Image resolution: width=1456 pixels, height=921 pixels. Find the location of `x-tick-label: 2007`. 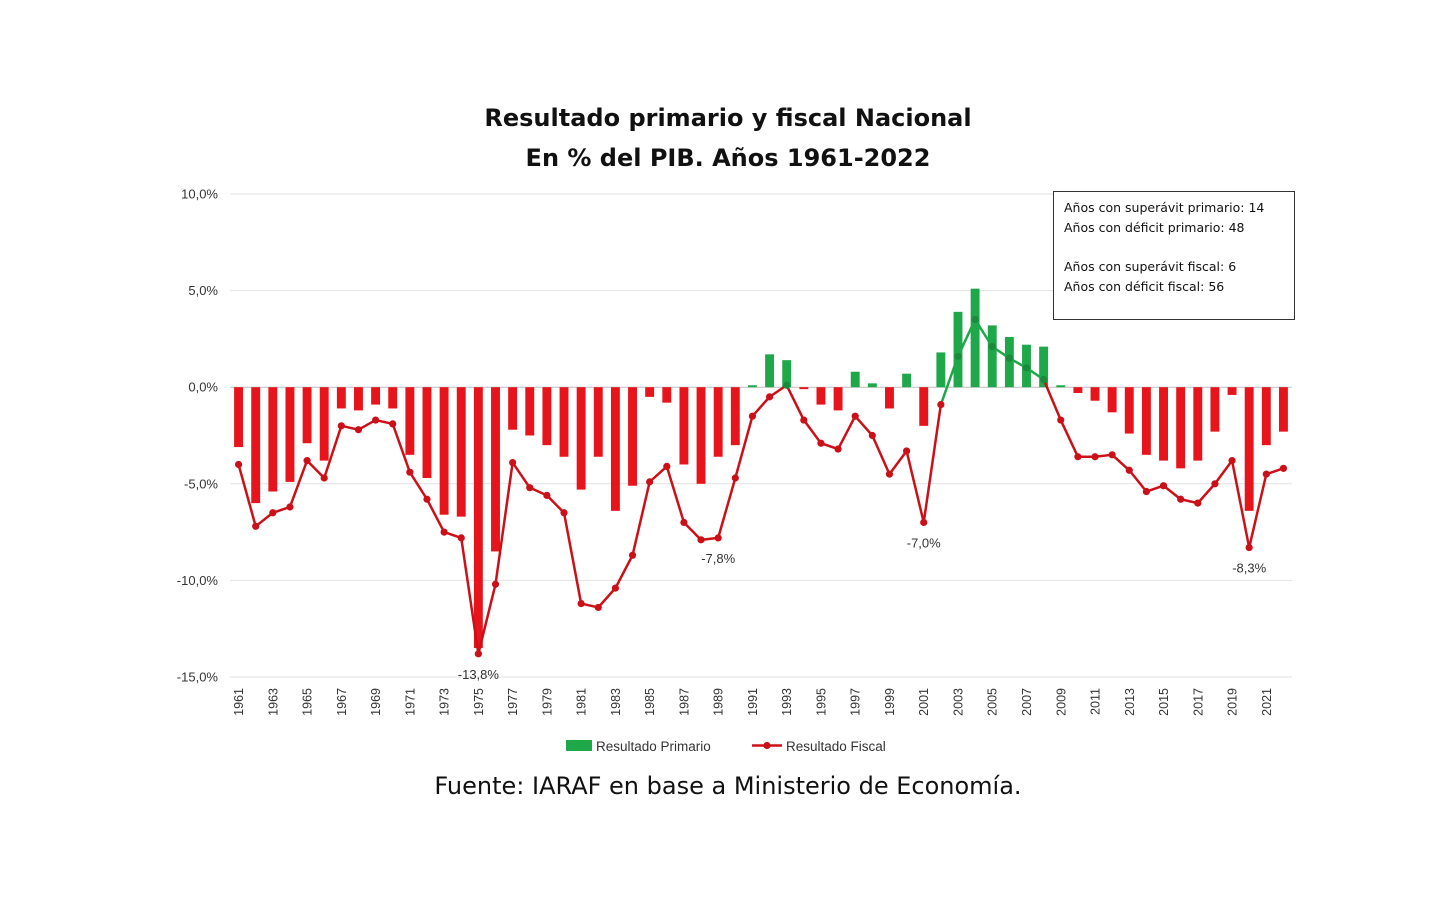

x-tick-label: 2007 is located at coordinates (1027, 702).